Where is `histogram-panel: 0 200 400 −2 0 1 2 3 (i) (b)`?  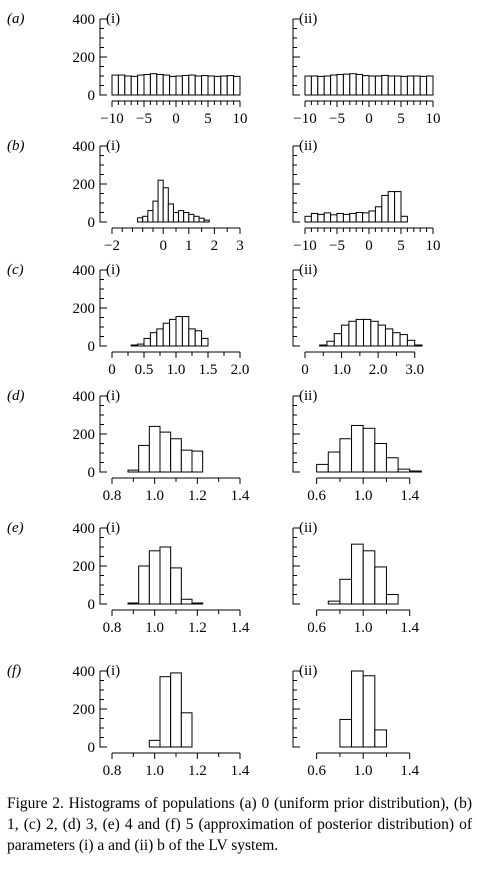
histogram-panel: 0 200 400 −2 0 1 2 3 (i) (b) is located at coordinates (125, 196).